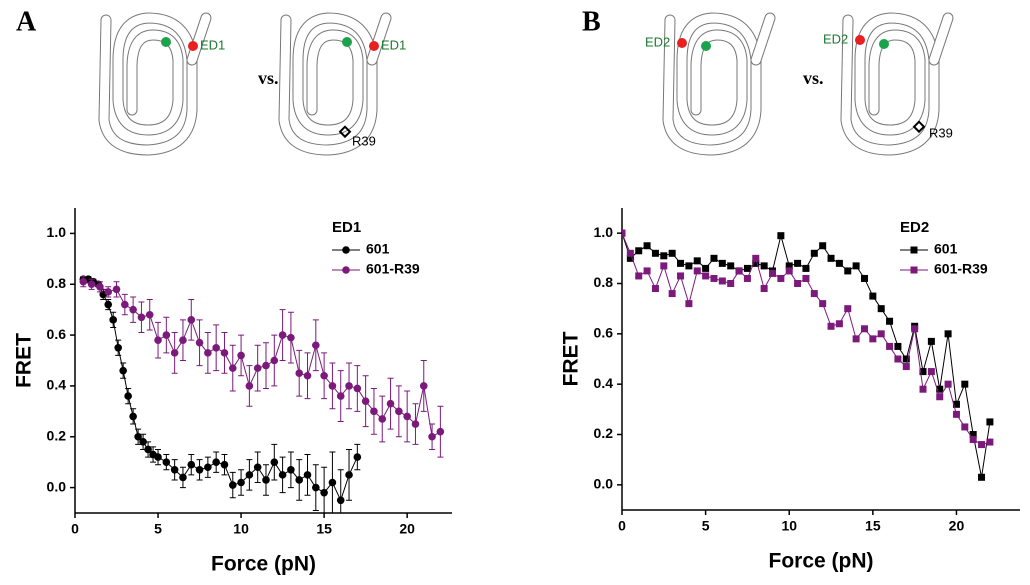 The image size is (1030, 585). What do you see at coordinates (799, 84) in the screenshot?
I see `diagram: ED2 vs. ED2 R39` at bounding box center [799, 84].